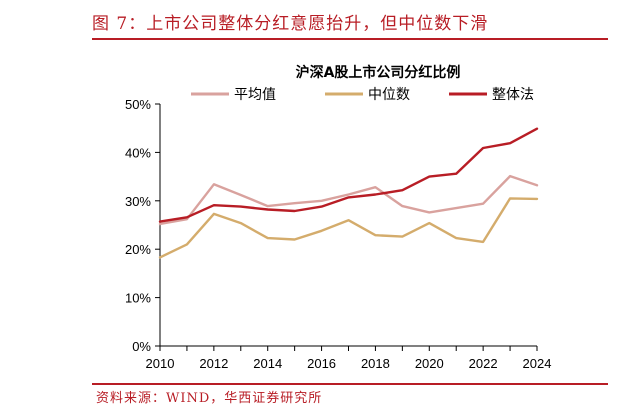 Image resolution: width=621 pixels, height=416 pixels. What do you see at coordinates (255, 95) in the screenshot?
I see `legend-label: 平均值` at bounding box center [255, 95].